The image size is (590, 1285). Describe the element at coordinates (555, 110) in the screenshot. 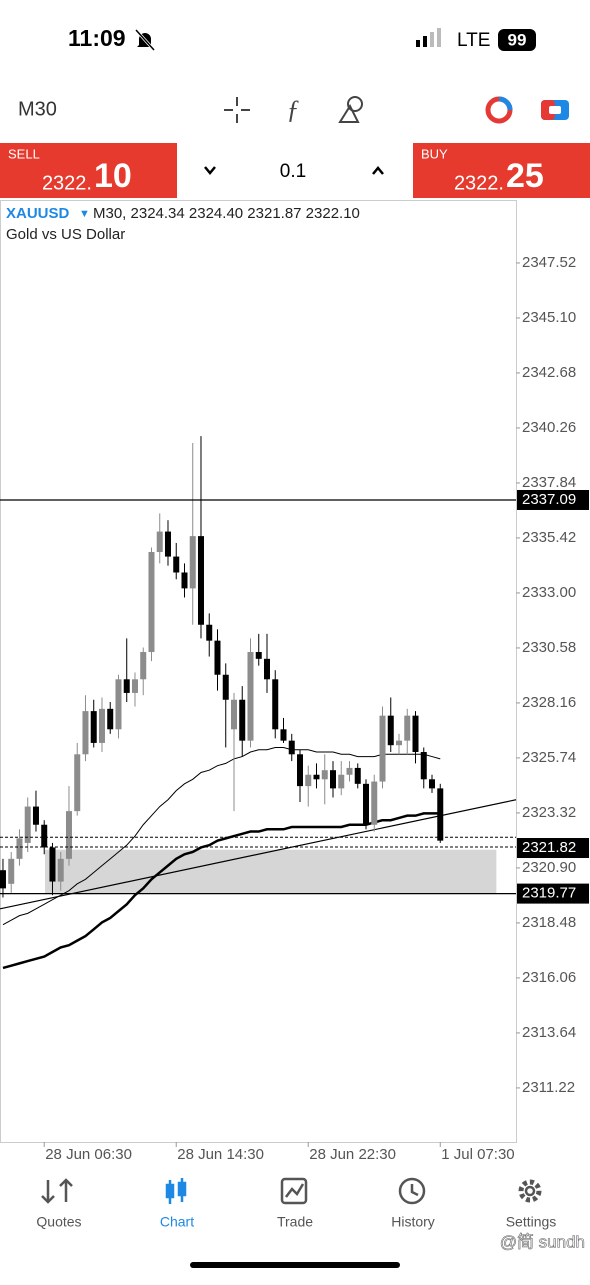

I see `trade-icon` at that location.